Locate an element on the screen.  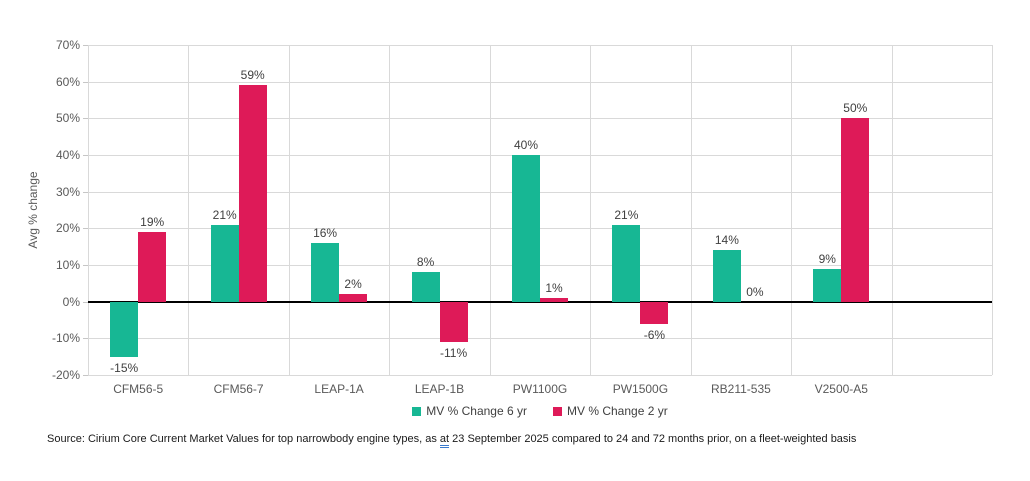
zero-baseline is located at coordinates (540, 301).